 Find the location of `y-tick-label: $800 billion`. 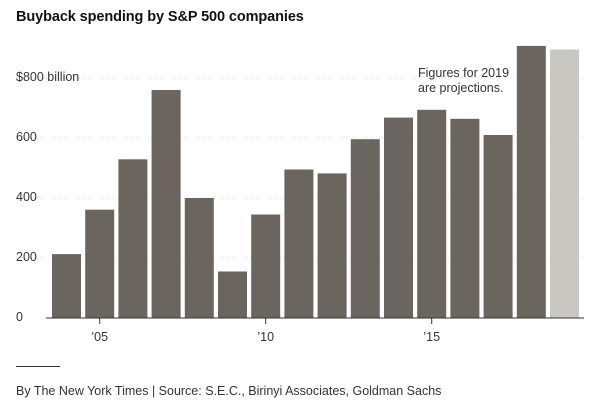

y-tick-label: $800 billion is located at coordinates (47, 77).